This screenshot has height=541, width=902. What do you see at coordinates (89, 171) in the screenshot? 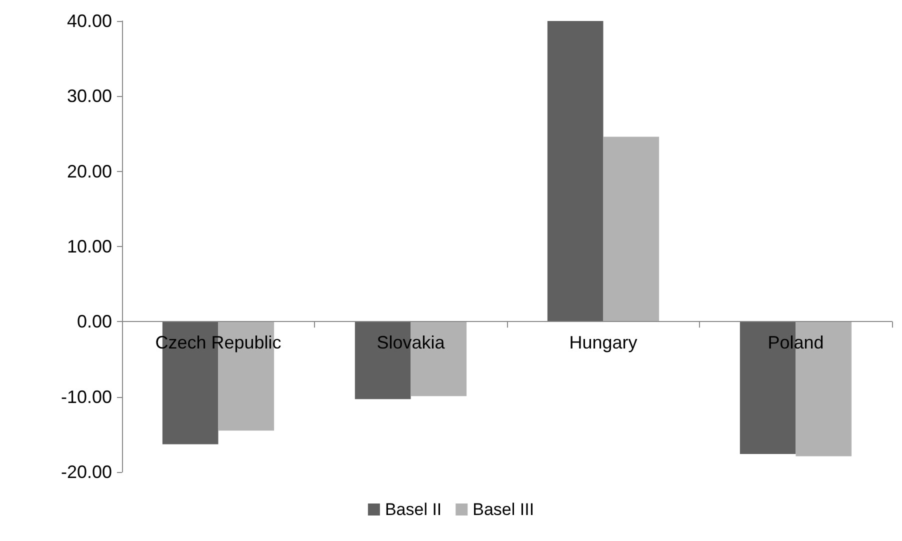
I see `y-tick-label: 20.00` at bounding box center [89, 171].